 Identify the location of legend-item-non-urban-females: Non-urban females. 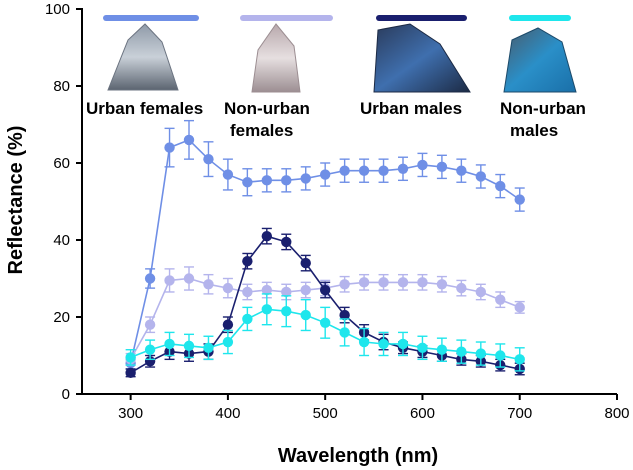
(278, 77).